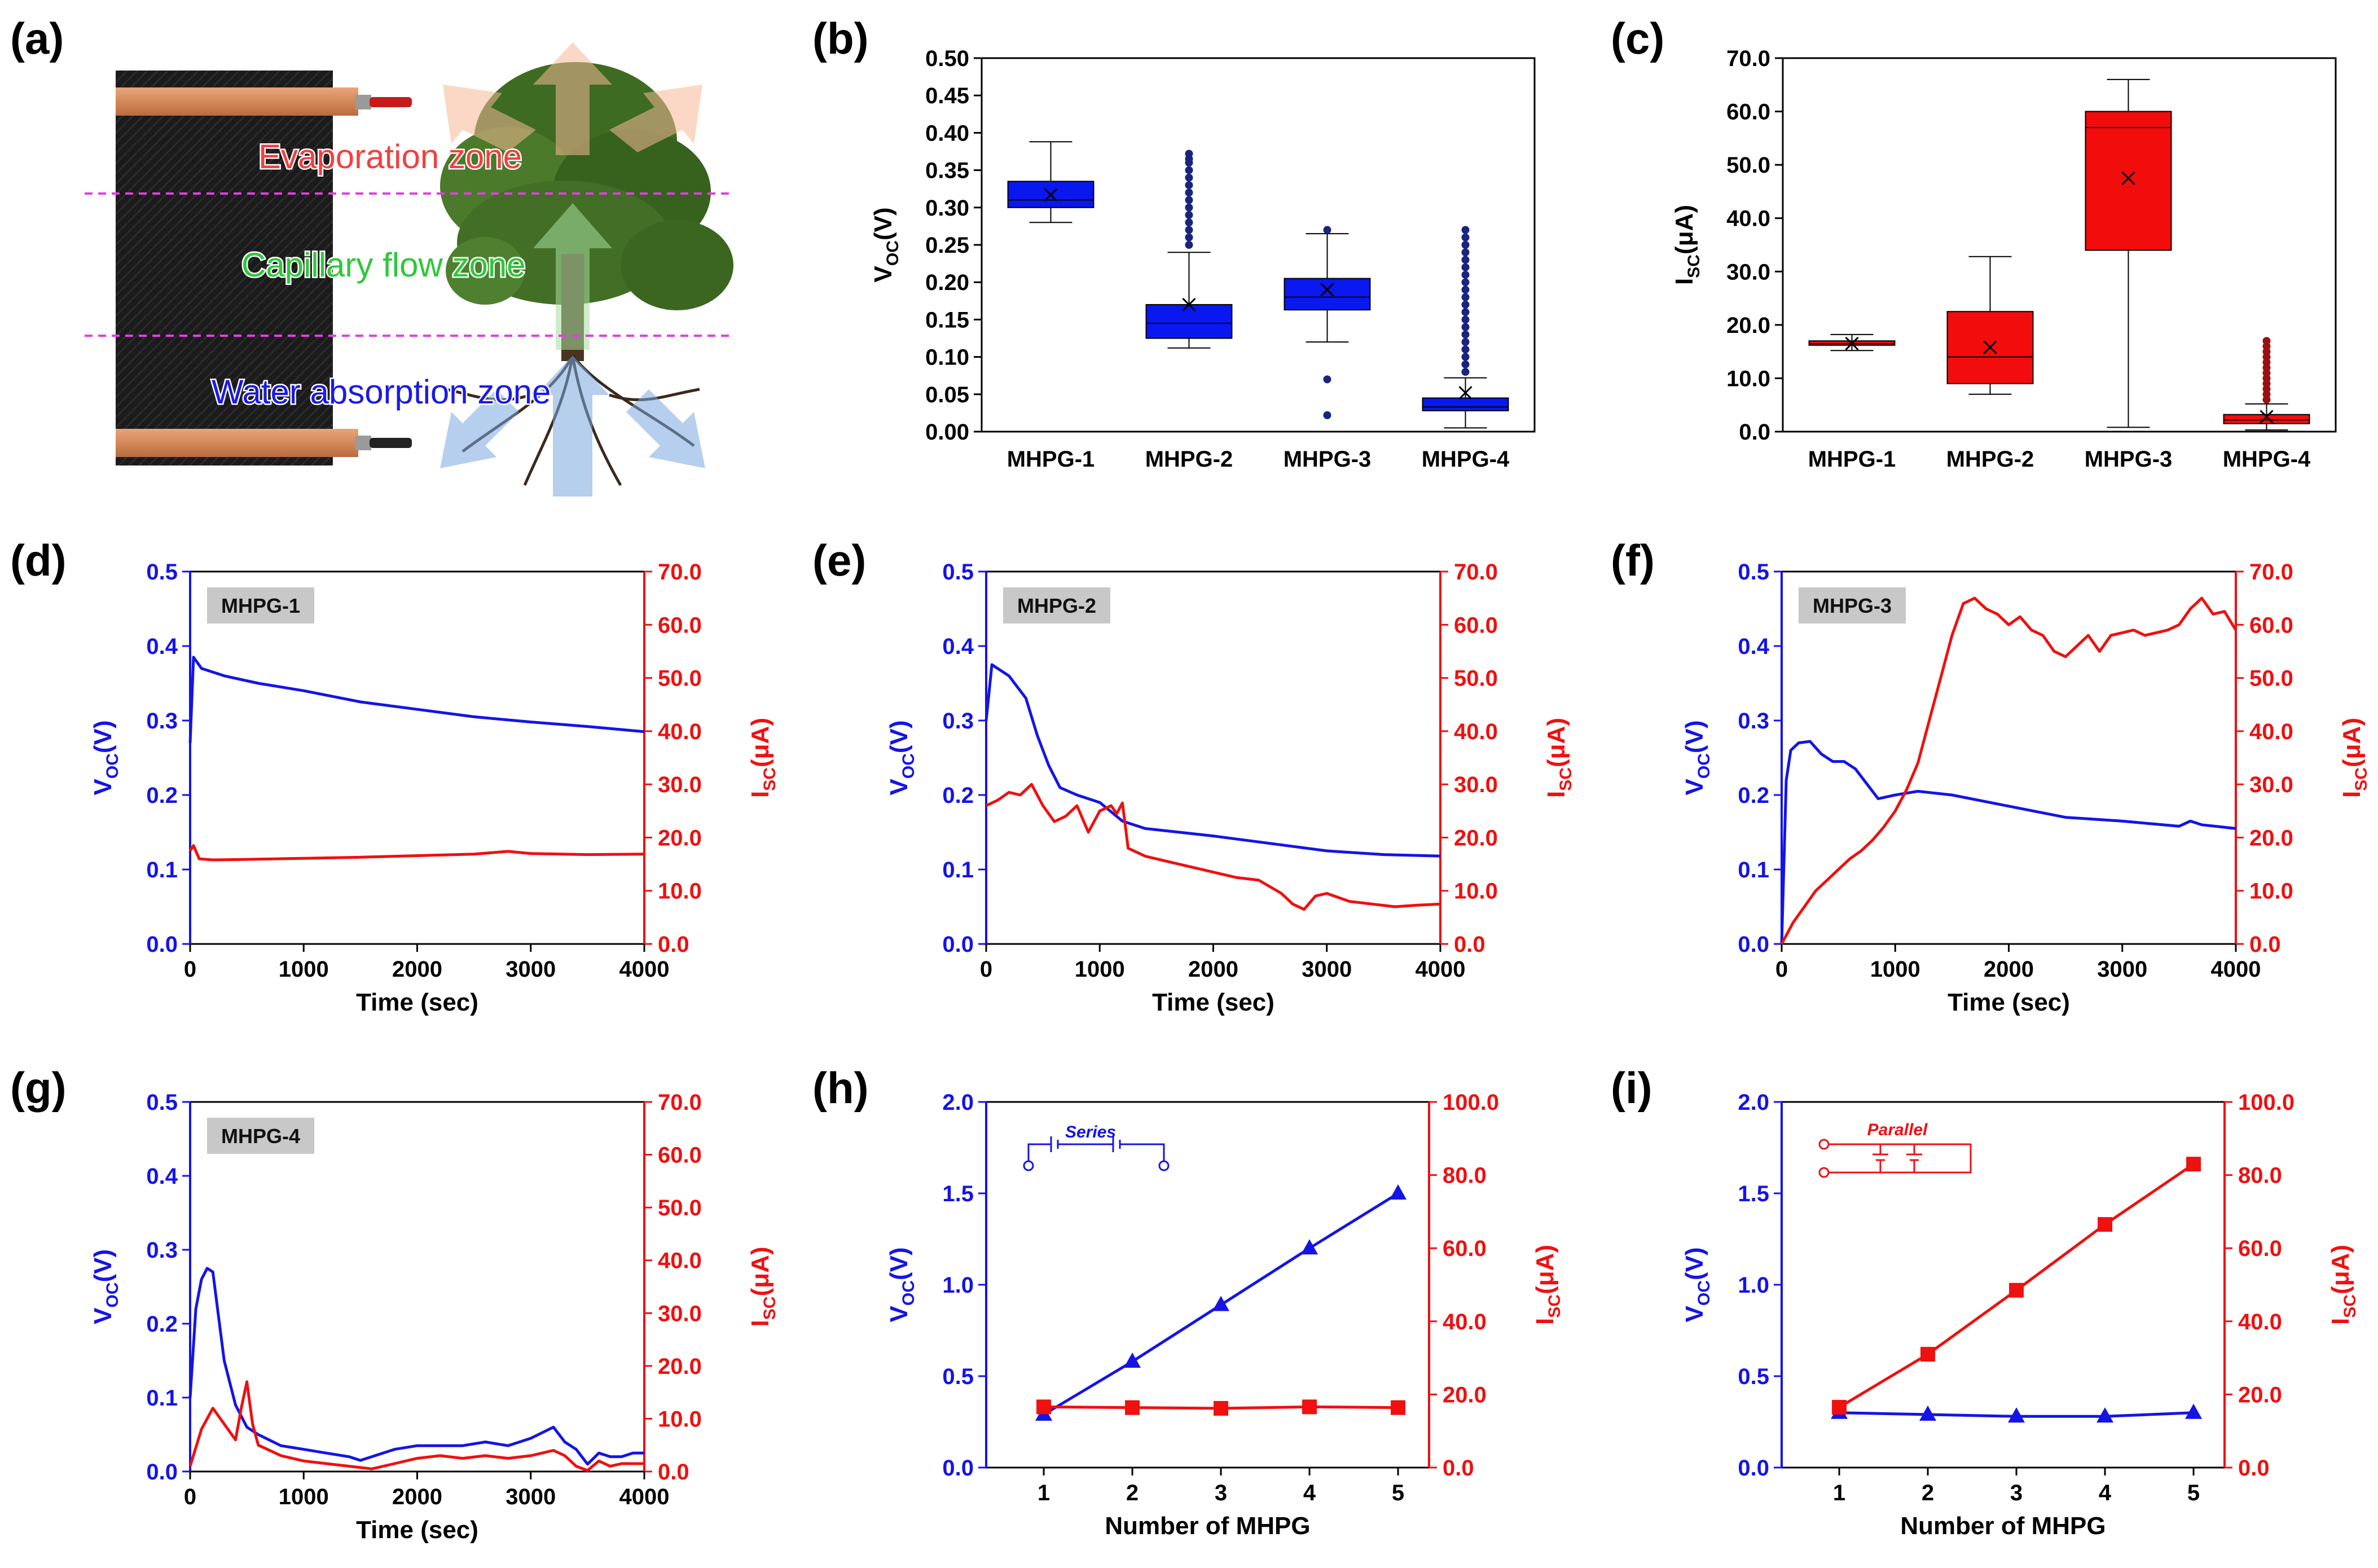 This screenshot has width=2378, height=1568. Describe the element at coordinates (2340, 1322) in the screenshot. I see `chart-i-right-ylabel-main: I` at that location.